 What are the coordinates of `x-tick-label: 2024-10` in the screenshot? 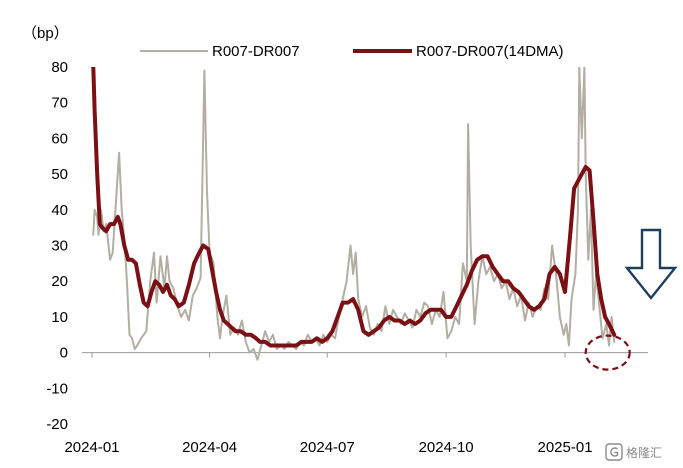 It's located at (446, 447).